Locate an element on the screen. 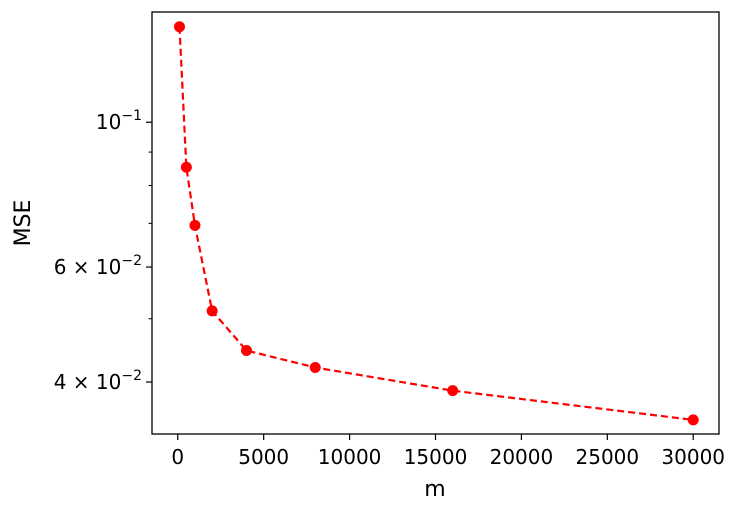 This screenshot has height=510, width=743. y-axis-ticks: 10−1 6 × 10−2 4 × 10−2 is located at coordinates (103, 251).